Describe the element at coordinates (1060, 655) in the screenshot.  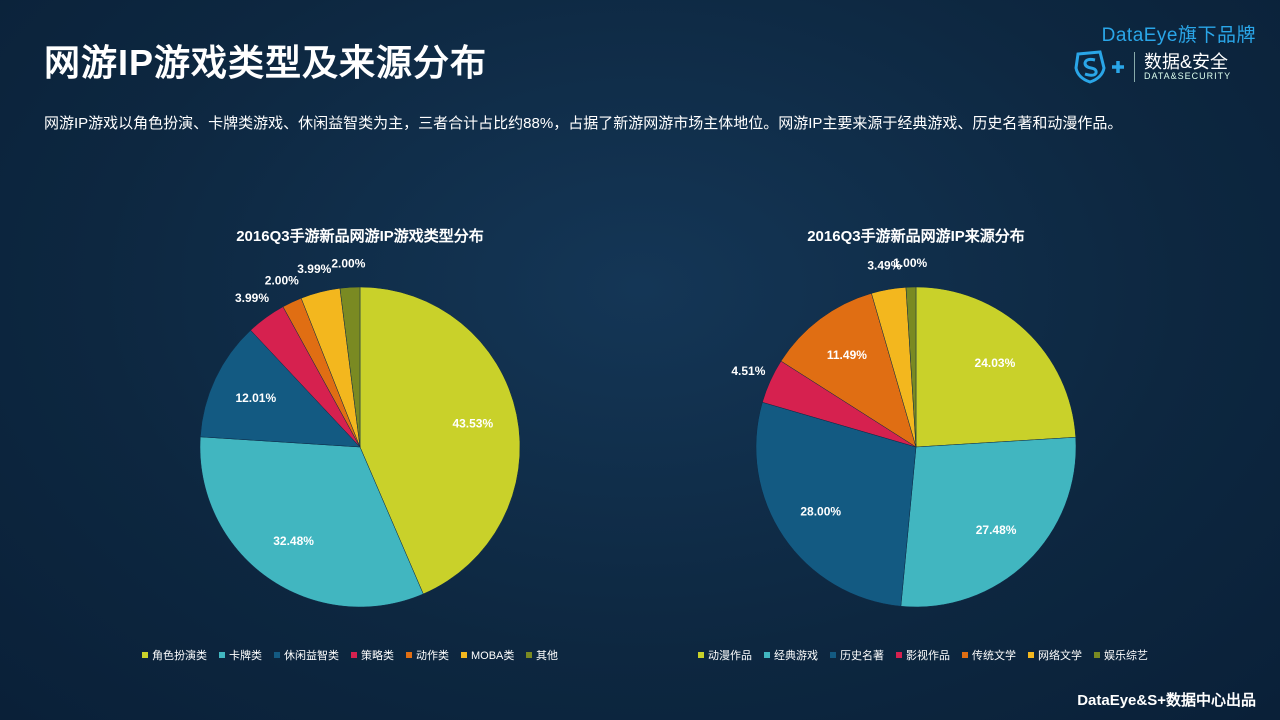
I see `legend-label: 网络文学` at that location.